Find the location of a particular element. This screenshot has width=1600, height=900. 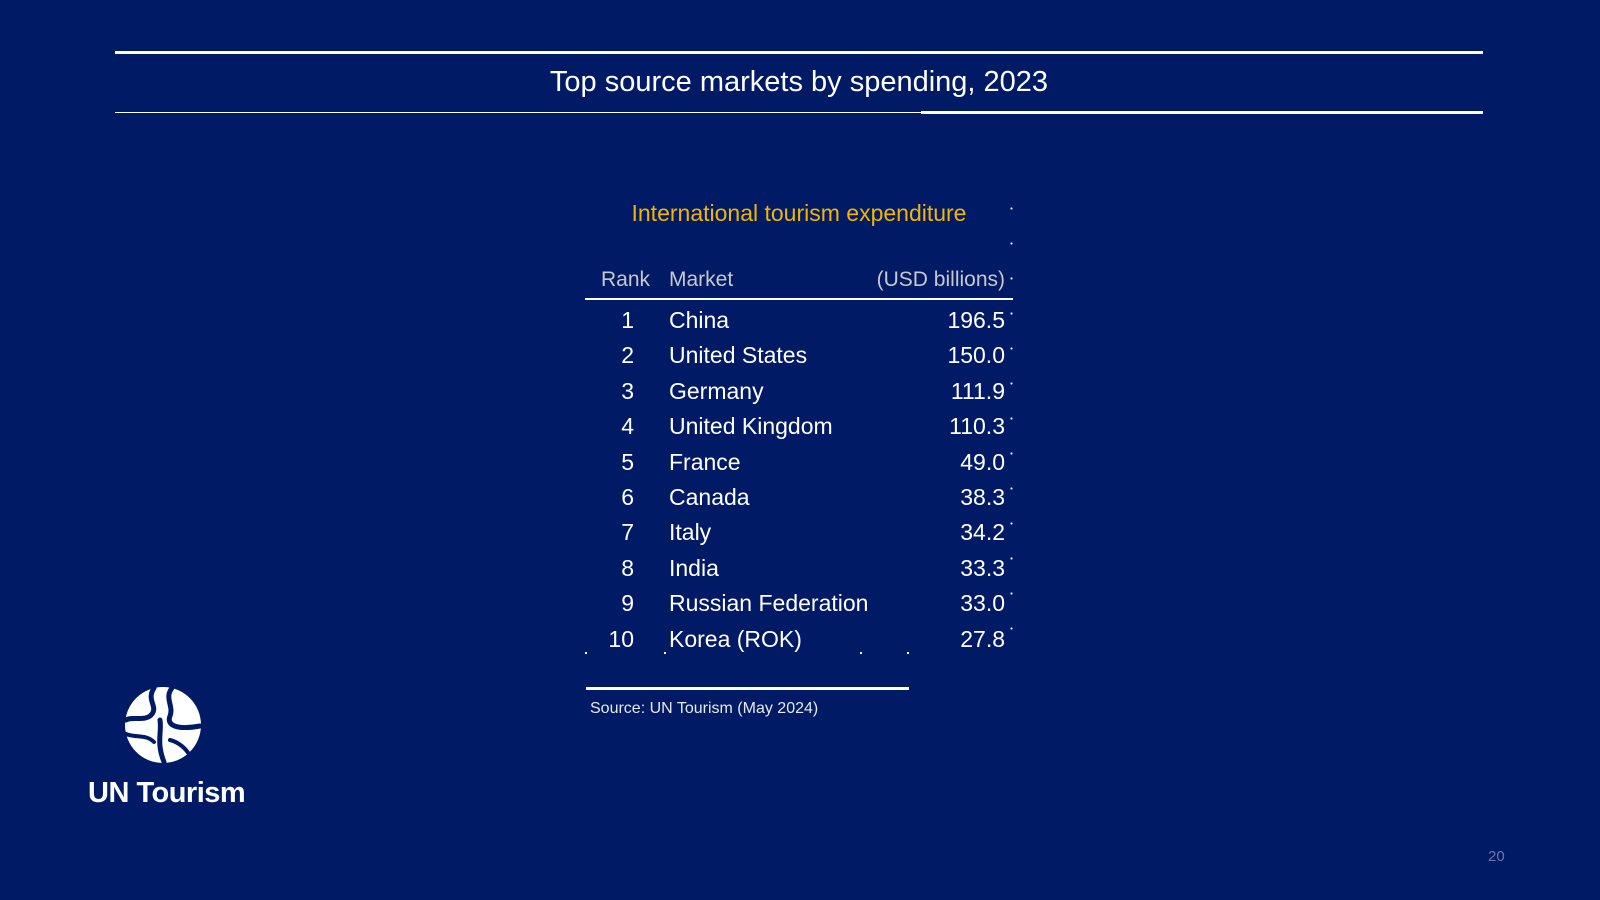

market-cell: India is located at coordinates (694, 567).